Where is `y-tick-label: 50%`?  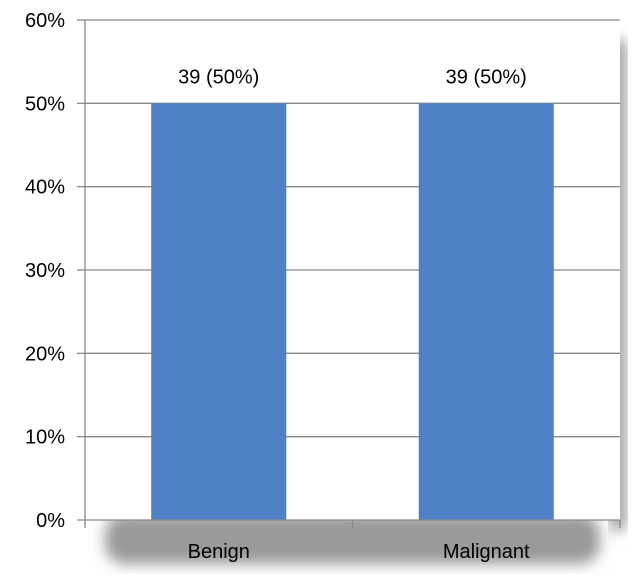
y-tick-label: 50% is located at coordinates (45, 104).